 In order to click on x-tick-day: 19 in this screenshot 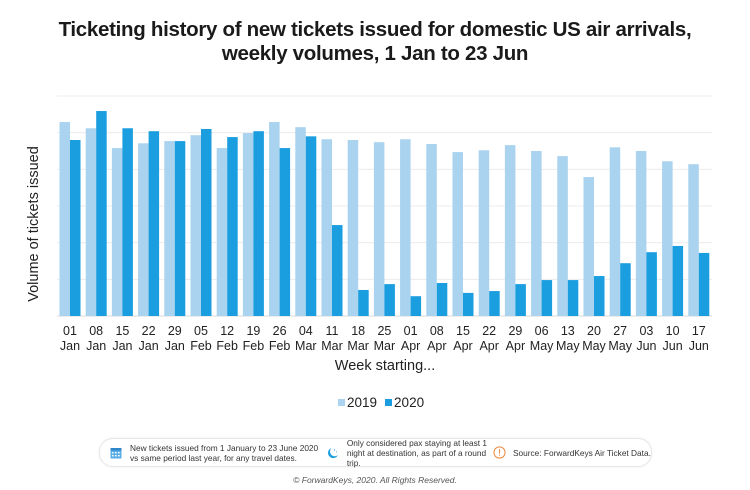, I will do `click(253, 331)`.